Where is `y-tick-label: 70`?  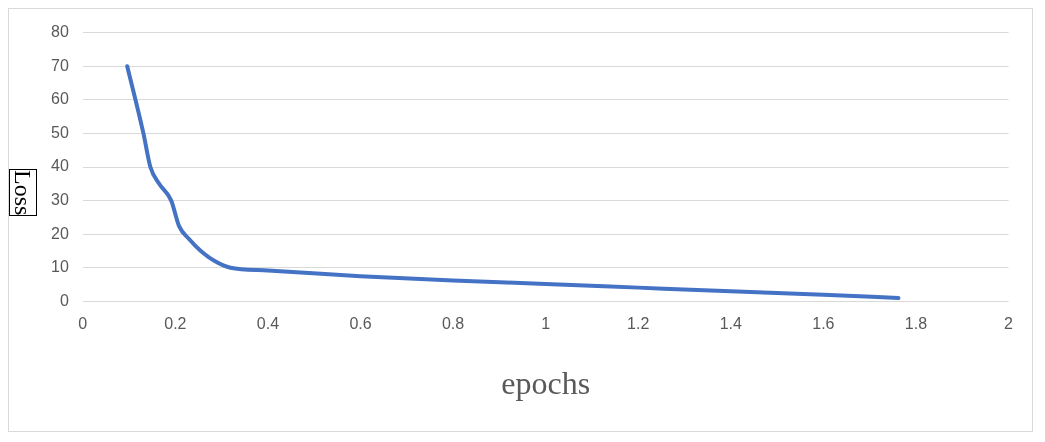 y-tick-label: 70 is located at coordinates (60, 65).